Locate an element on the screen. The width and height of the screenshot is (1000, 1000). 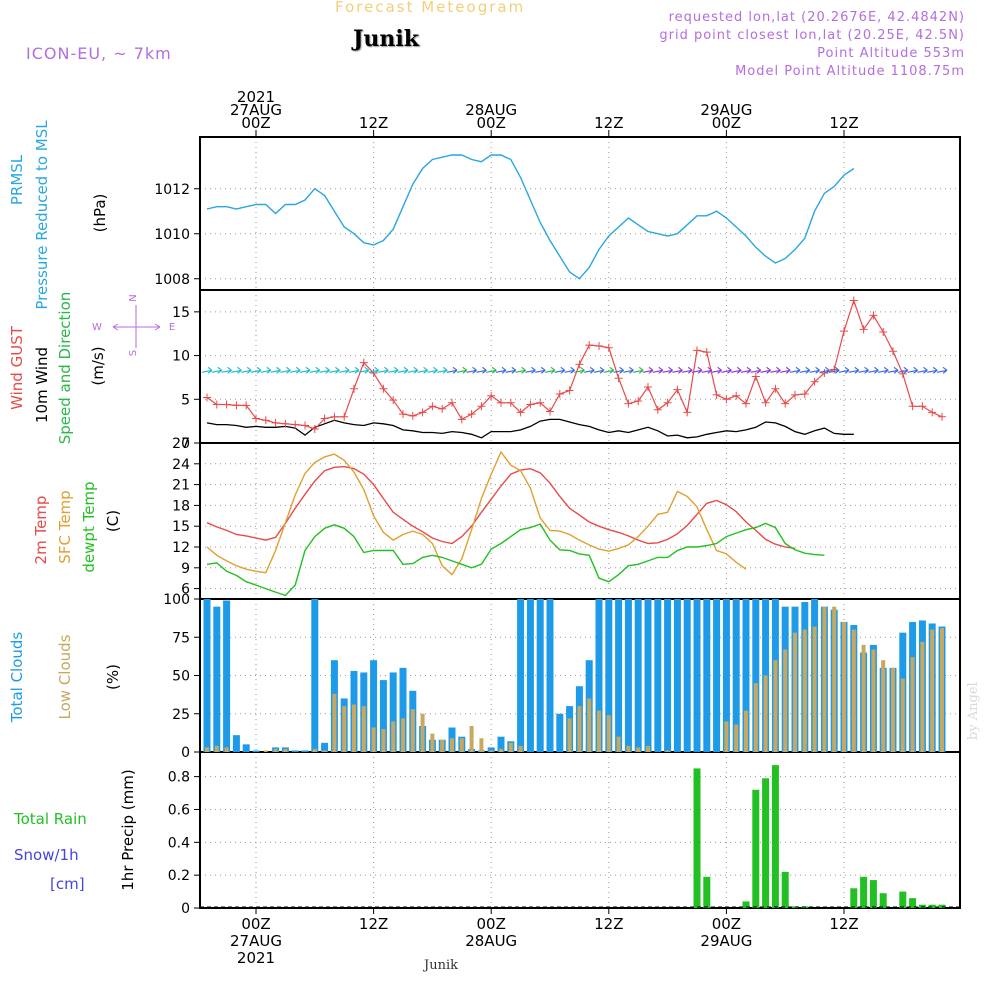
requested-coords: requested lon,lat (20.2676E, 42.4842N) is located at coordinates (816, 17).